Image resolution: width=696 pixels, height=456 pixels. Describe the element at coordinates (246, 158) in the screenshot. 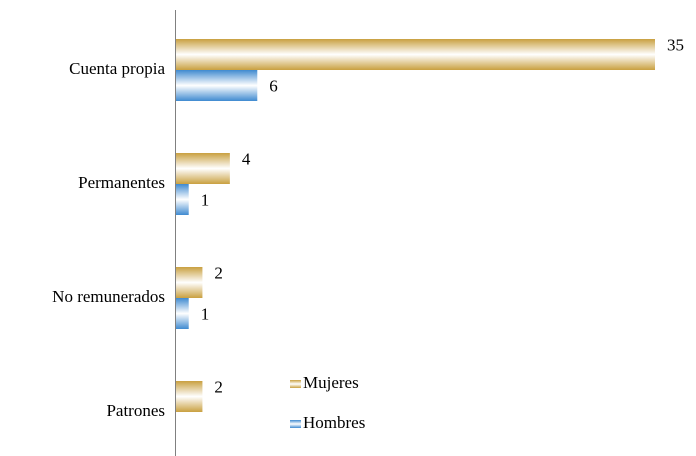

I see `value-label: 4` at that location.